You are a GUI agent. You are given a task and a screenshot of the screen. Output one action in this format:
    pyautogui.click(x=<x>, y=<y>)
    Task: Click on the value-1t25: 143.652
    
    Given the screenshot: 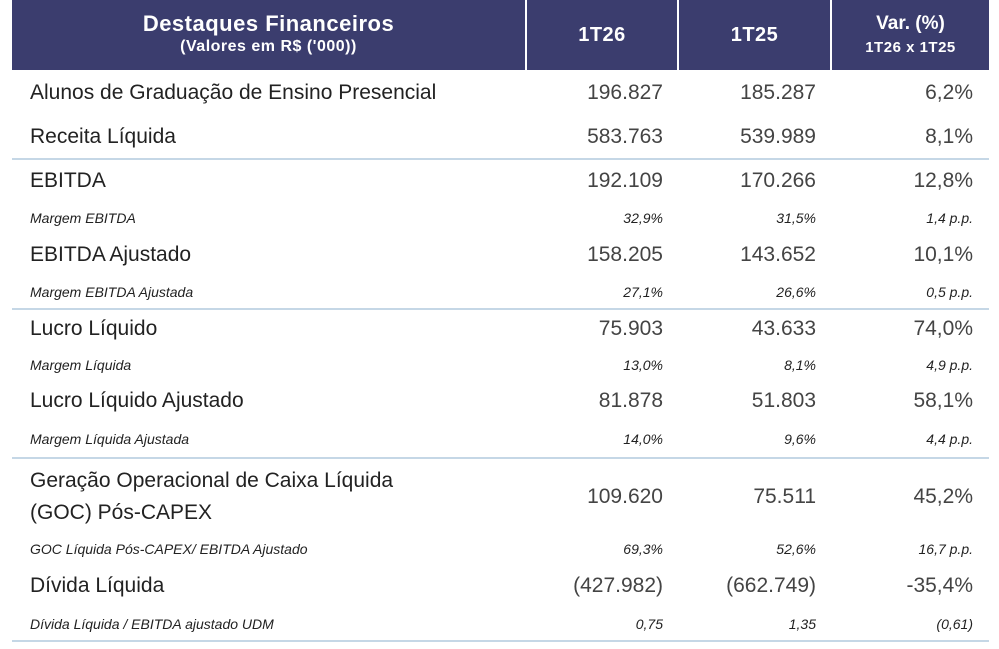 What is the action you would take?
    pyautogui.click(x=778, y=254)
    